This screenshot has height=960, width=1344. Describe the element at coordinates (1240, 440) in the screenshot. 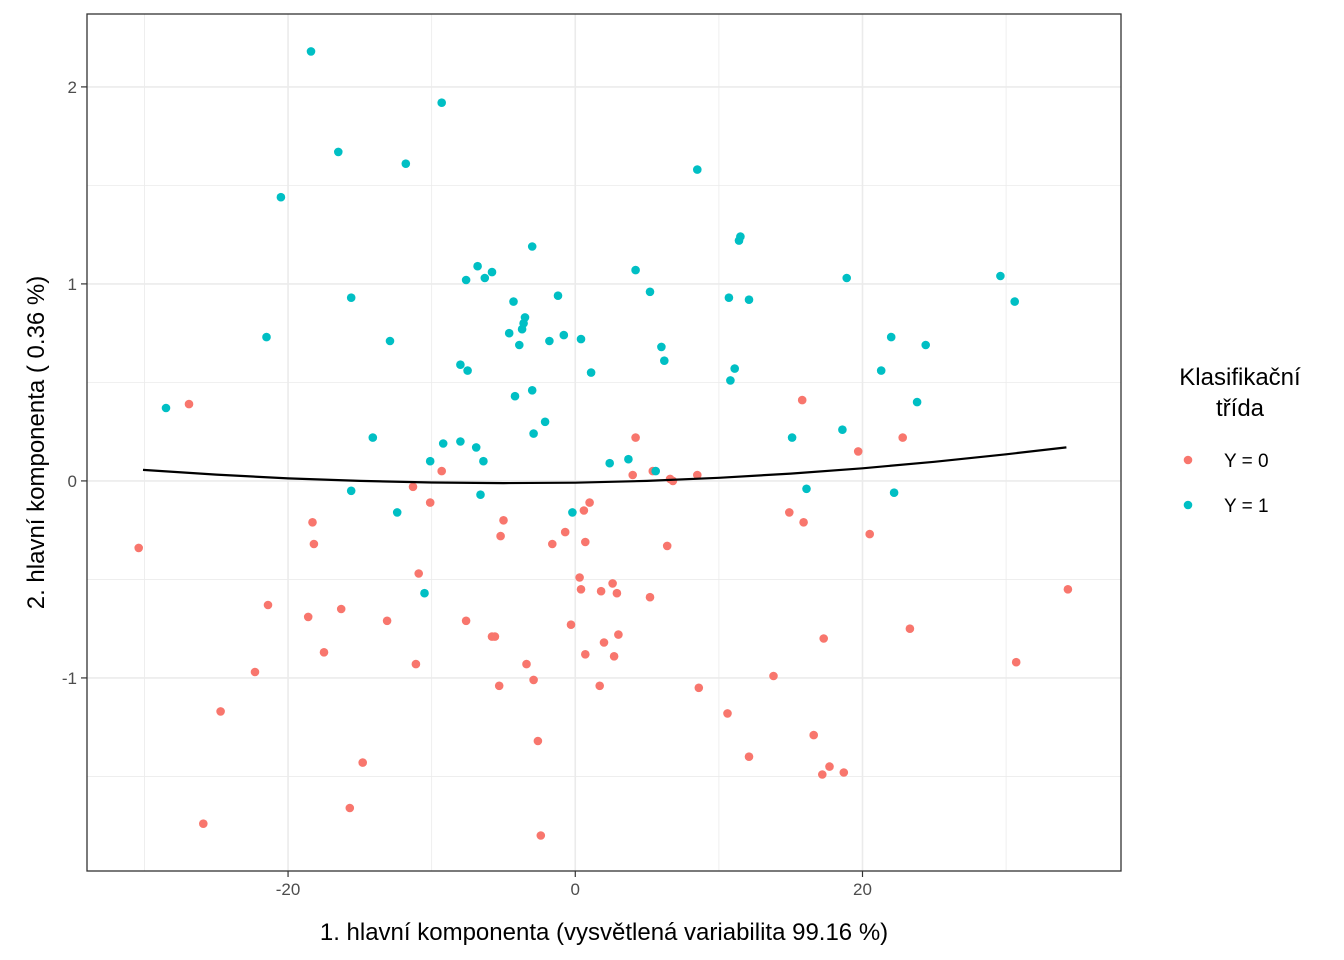

I see `legend: Klasifikační třída Y = 0 Y = 1` at that location.